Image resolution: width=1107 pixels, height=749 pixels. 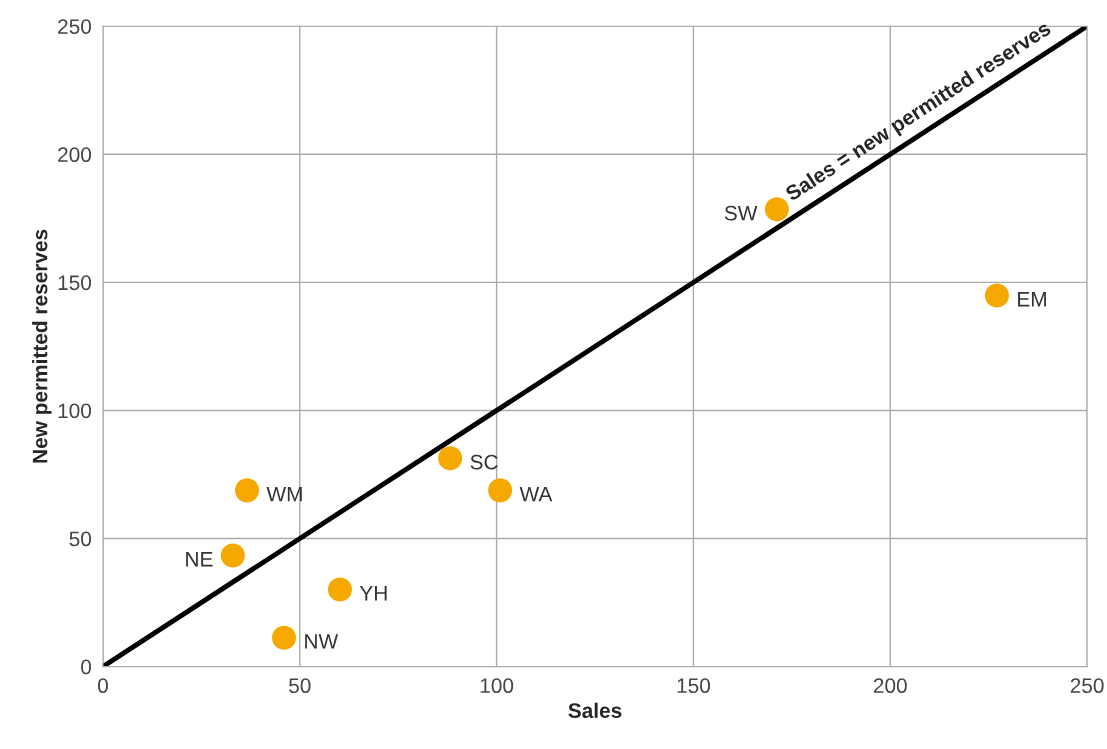 I want to click on data-label: EM, so click(x=1032, y=299).